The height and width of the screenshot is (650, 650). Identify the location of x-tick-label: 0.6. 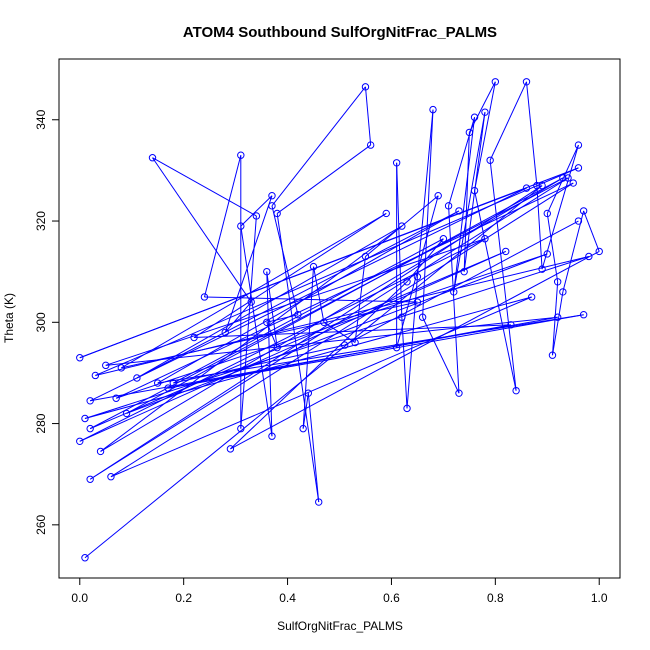
(391, 598).